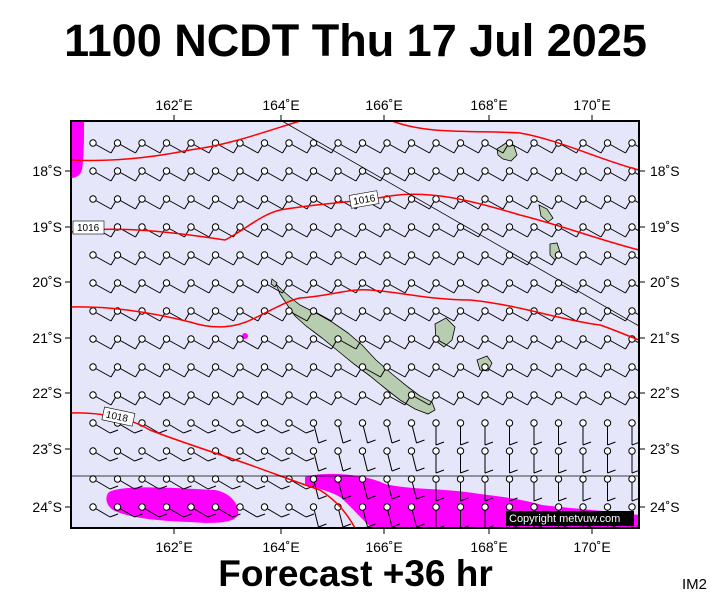 The width and height of the screenshot is (711, 600). I want to click on lat-label-19-right: 19˚S, so click(665, 227).